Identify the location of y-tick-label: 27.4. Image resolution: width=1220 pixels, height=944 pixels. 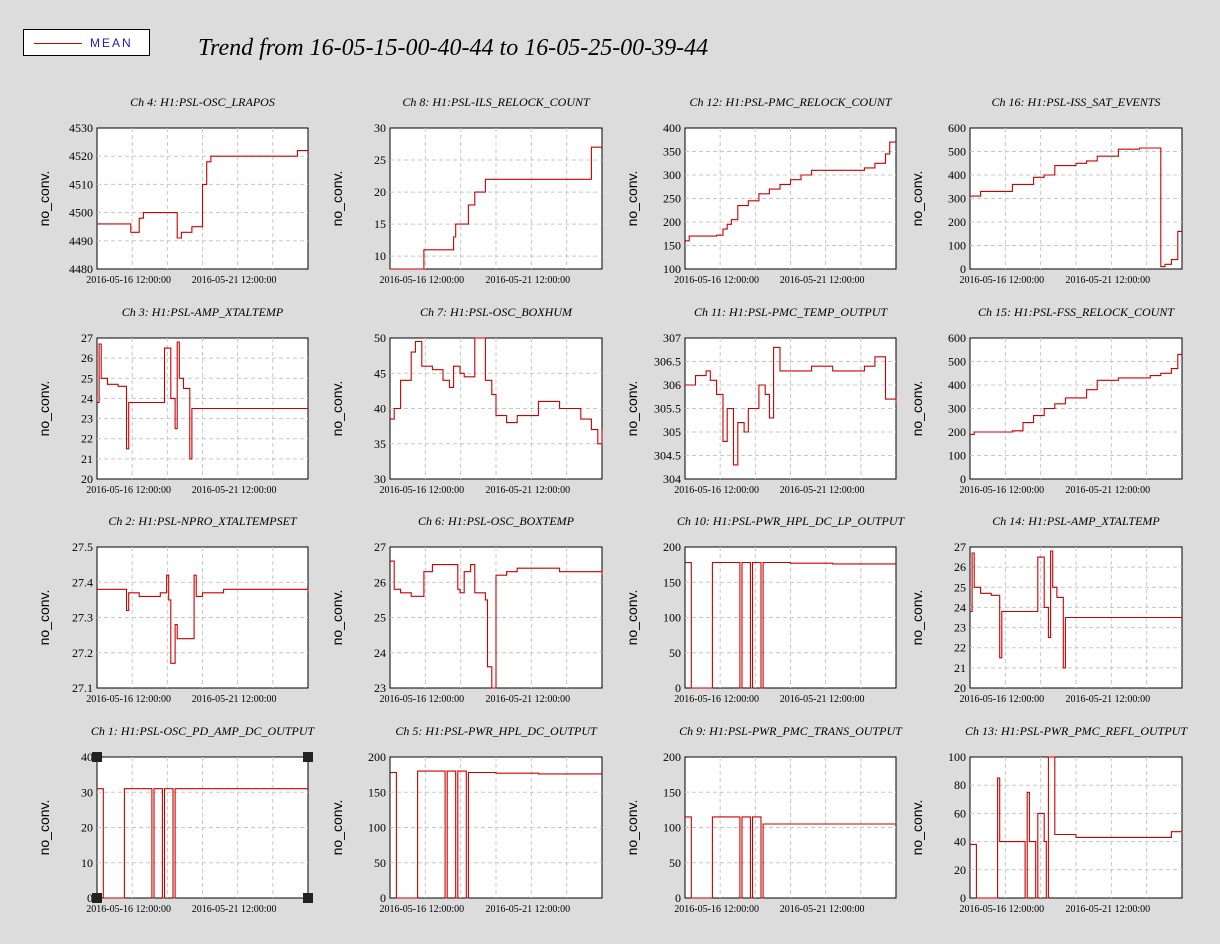
(82, 582).